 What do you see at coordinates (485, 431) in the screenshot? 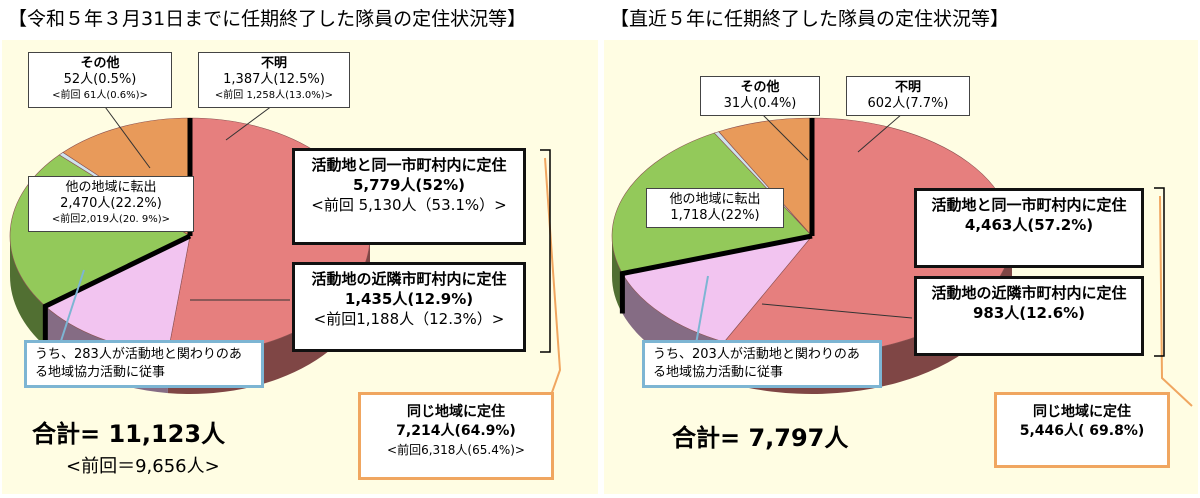
I see `same-region-percent: (64.9%)` at bounding box center [485, 431].